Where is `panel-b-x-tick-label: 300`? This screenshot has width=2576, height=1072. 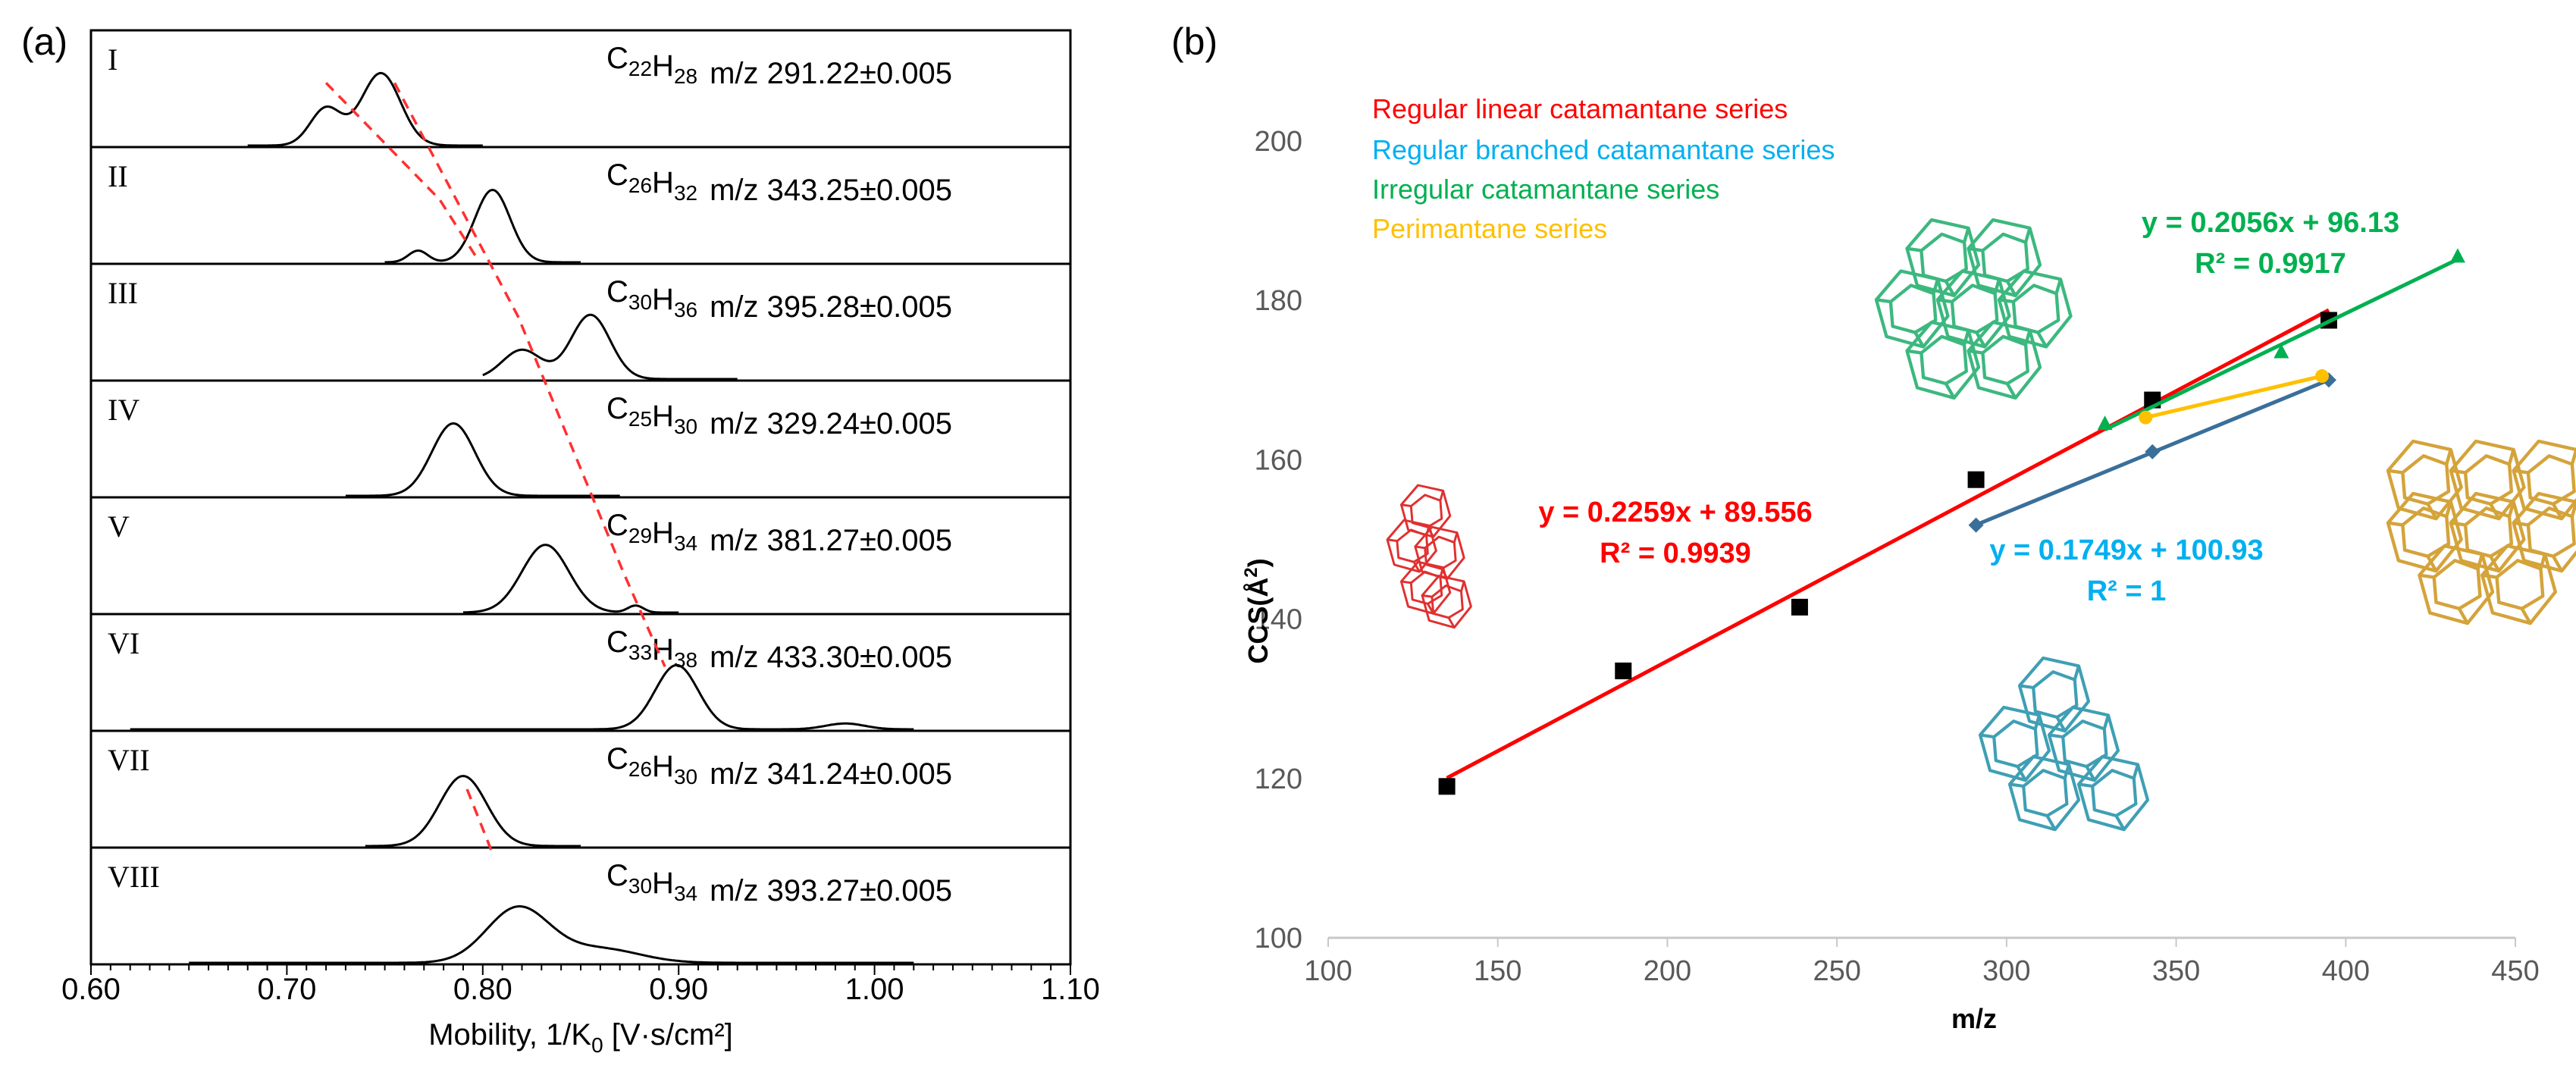 panel-b-x-tick-label: 300 is located at coordinates (2006, 971).